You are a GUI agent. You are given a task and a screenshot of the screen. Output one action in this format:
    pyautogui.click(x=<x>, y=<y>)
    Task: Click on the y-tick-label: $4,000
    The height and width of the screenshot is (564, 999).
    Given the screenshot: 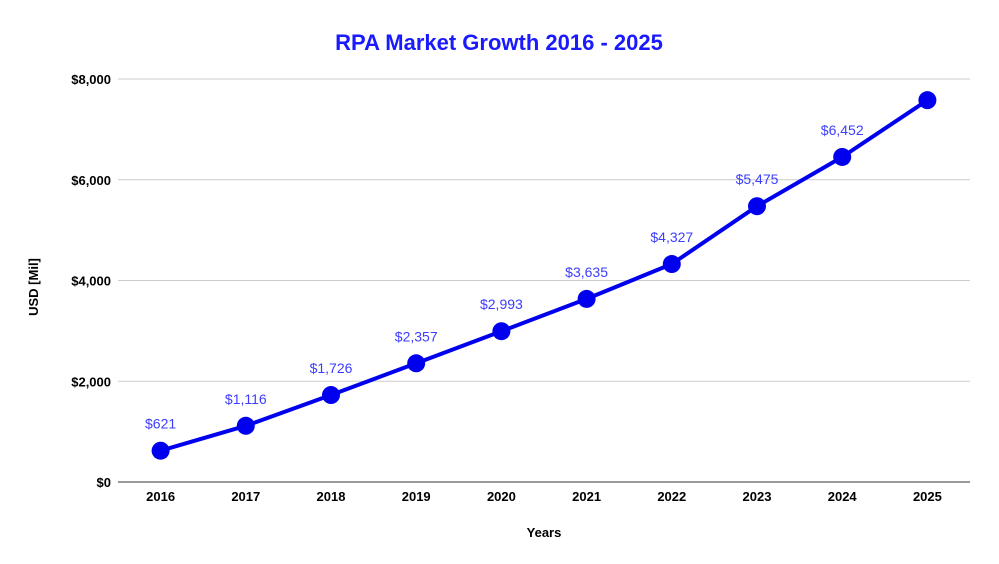 What is the action you would take?
    pyautogui.click(x=91, y=281)
    